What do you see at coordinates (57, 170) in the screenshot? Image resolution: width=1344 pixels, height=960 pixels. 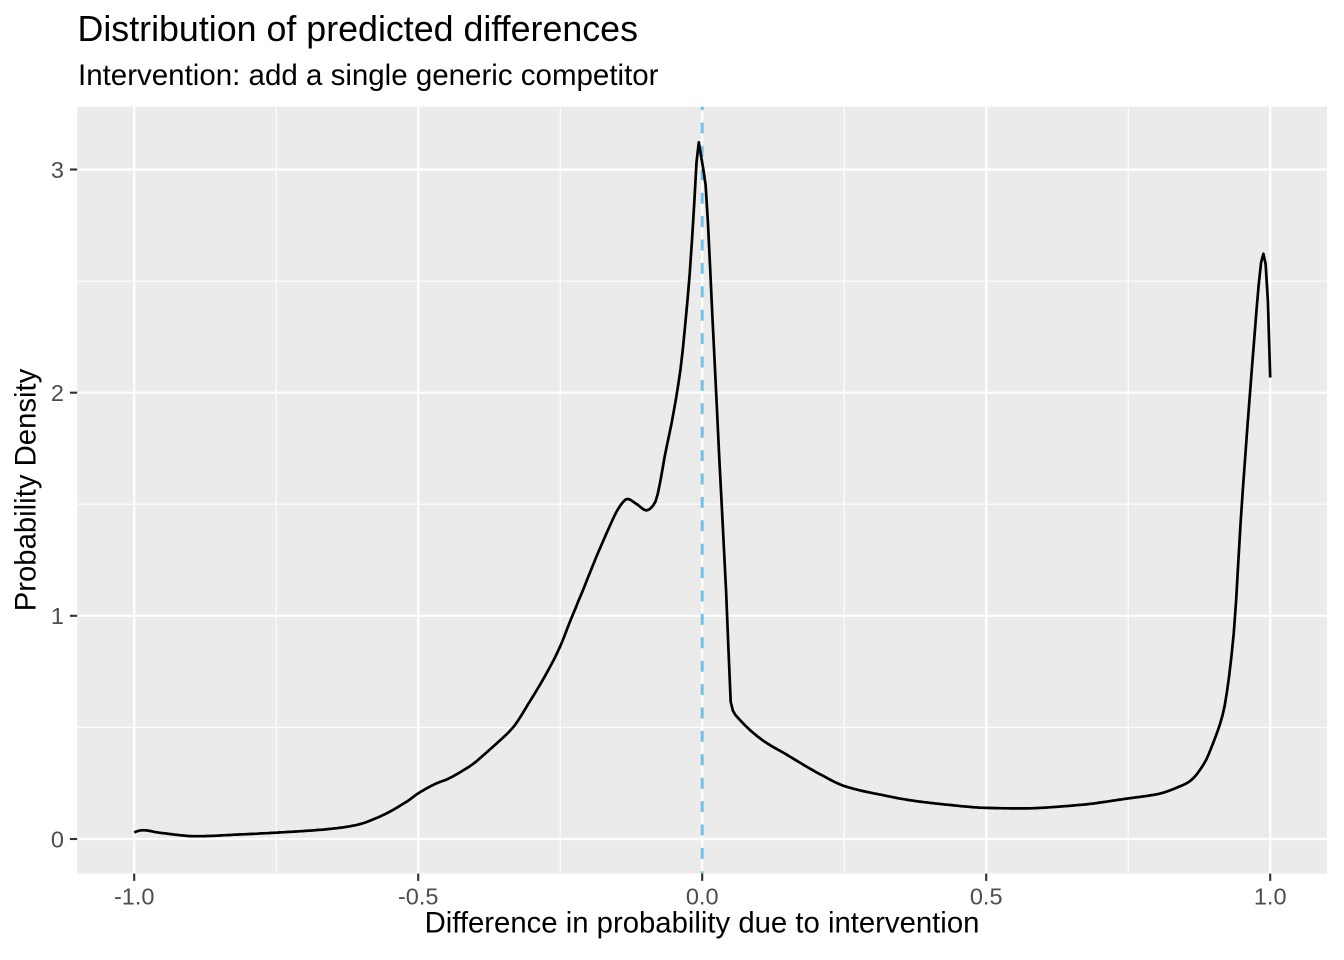 I see `svg-text: 3` at bounding box center [57, 170].